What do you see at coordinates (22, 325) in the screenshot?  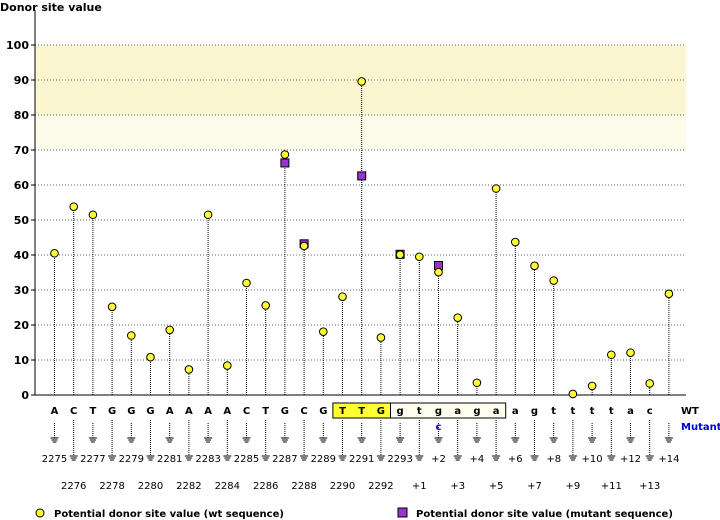 I see `y-tick-label-20: 20` at bounding box center [22, 325].